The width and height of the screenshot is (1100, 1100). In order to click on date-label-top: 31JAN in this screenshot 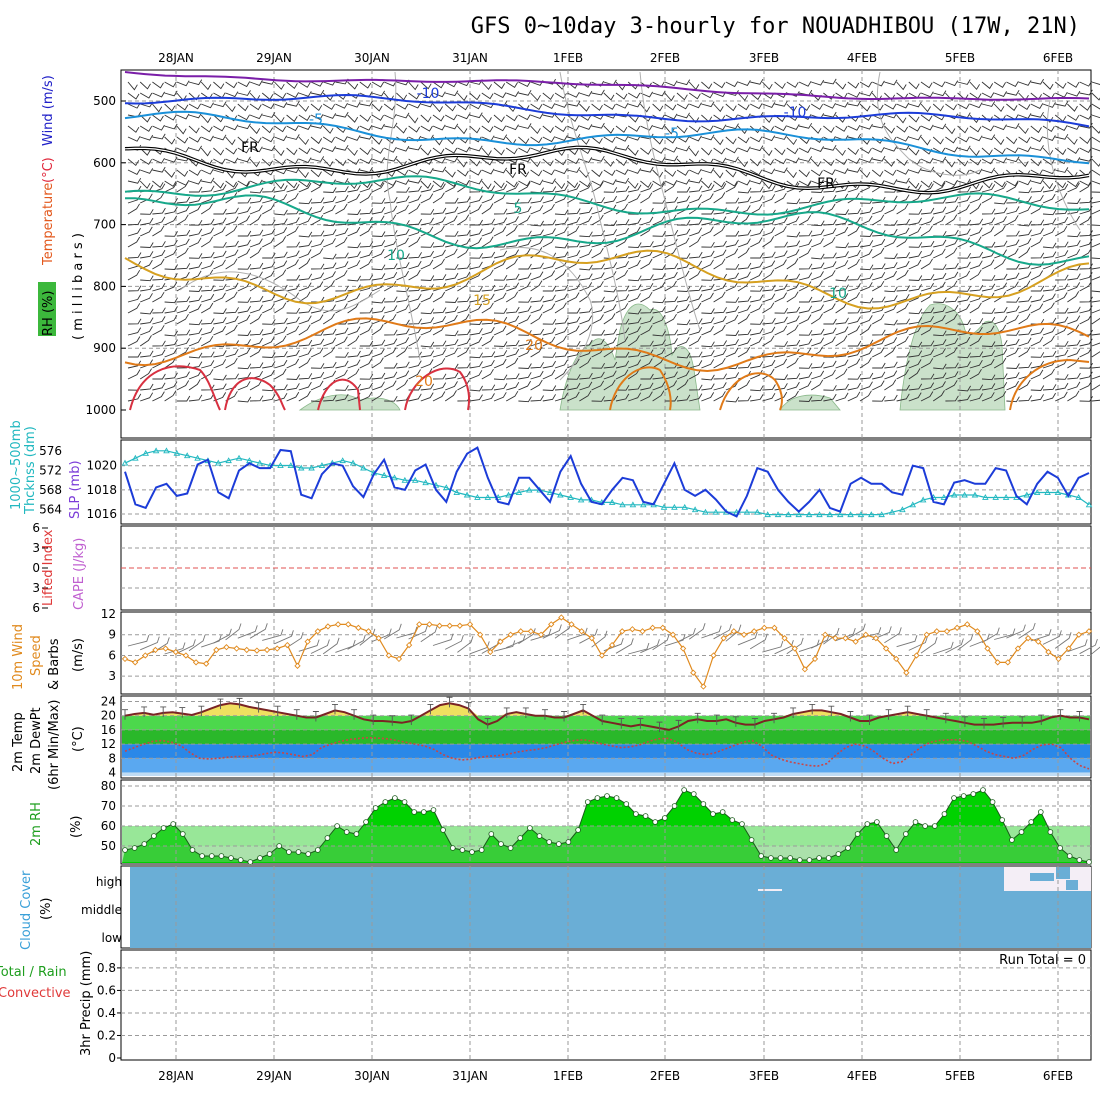, I will do `click(470, 58)`.